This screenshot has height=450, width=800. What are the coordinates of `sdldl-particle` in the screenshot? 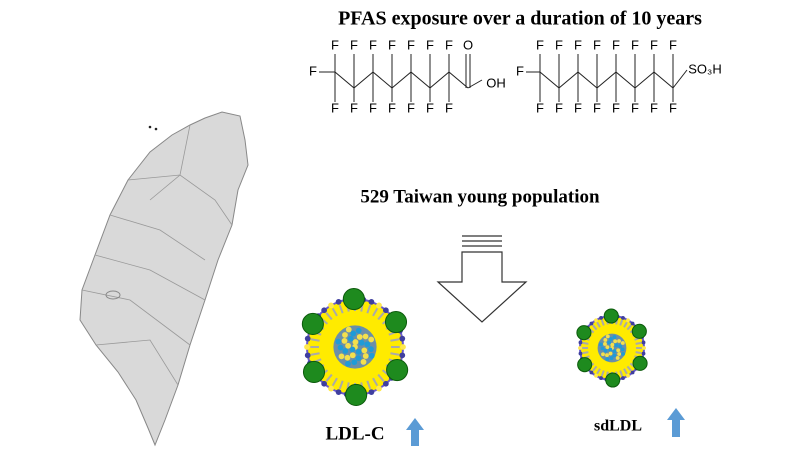 It's located at (612, 348).